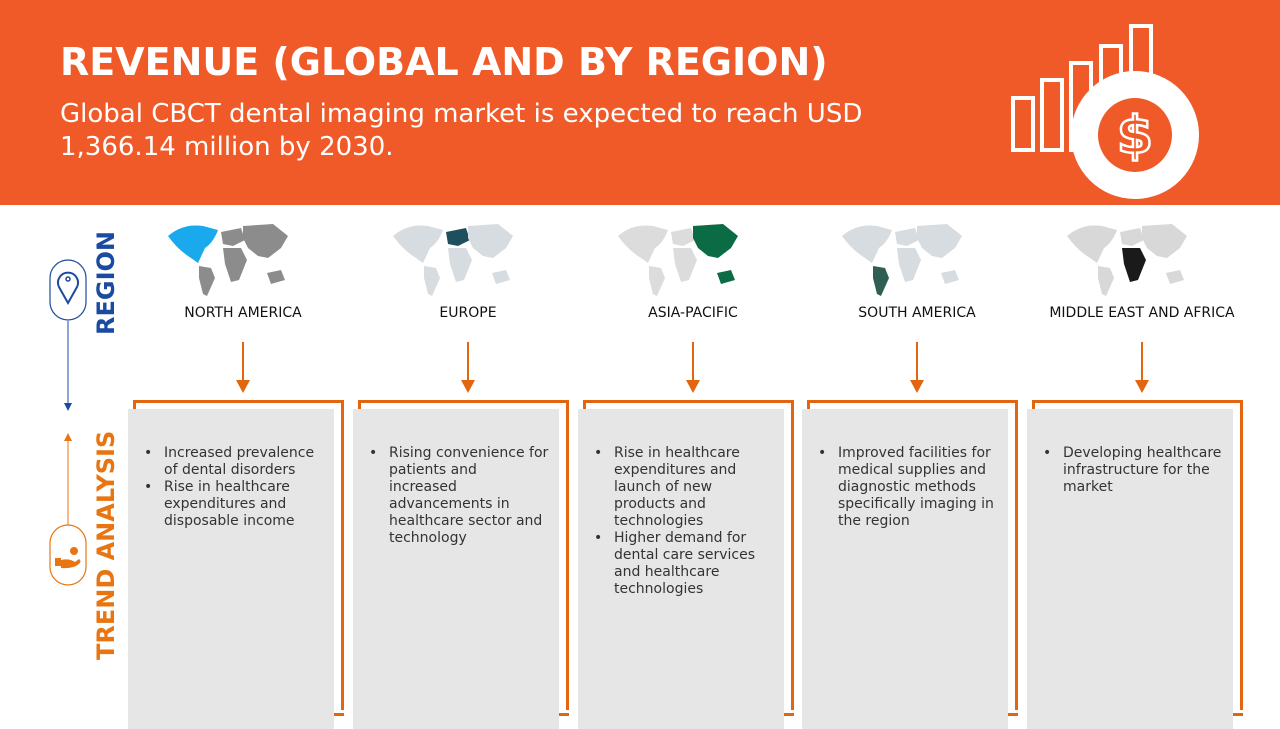  I want to click on region-name: ASIA-PACIFIC, so click(693, 313).